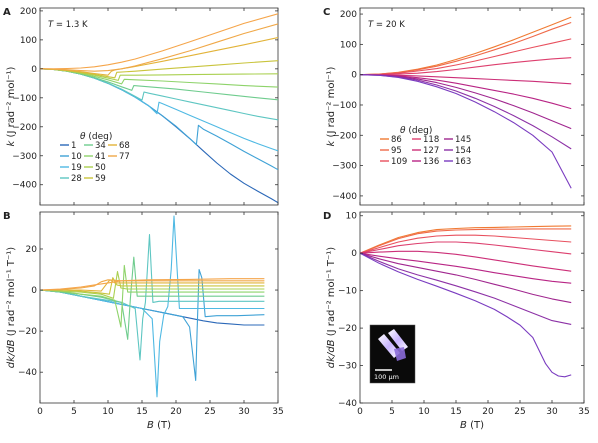  I want to click on panel-letter: B, so click(7, 216).